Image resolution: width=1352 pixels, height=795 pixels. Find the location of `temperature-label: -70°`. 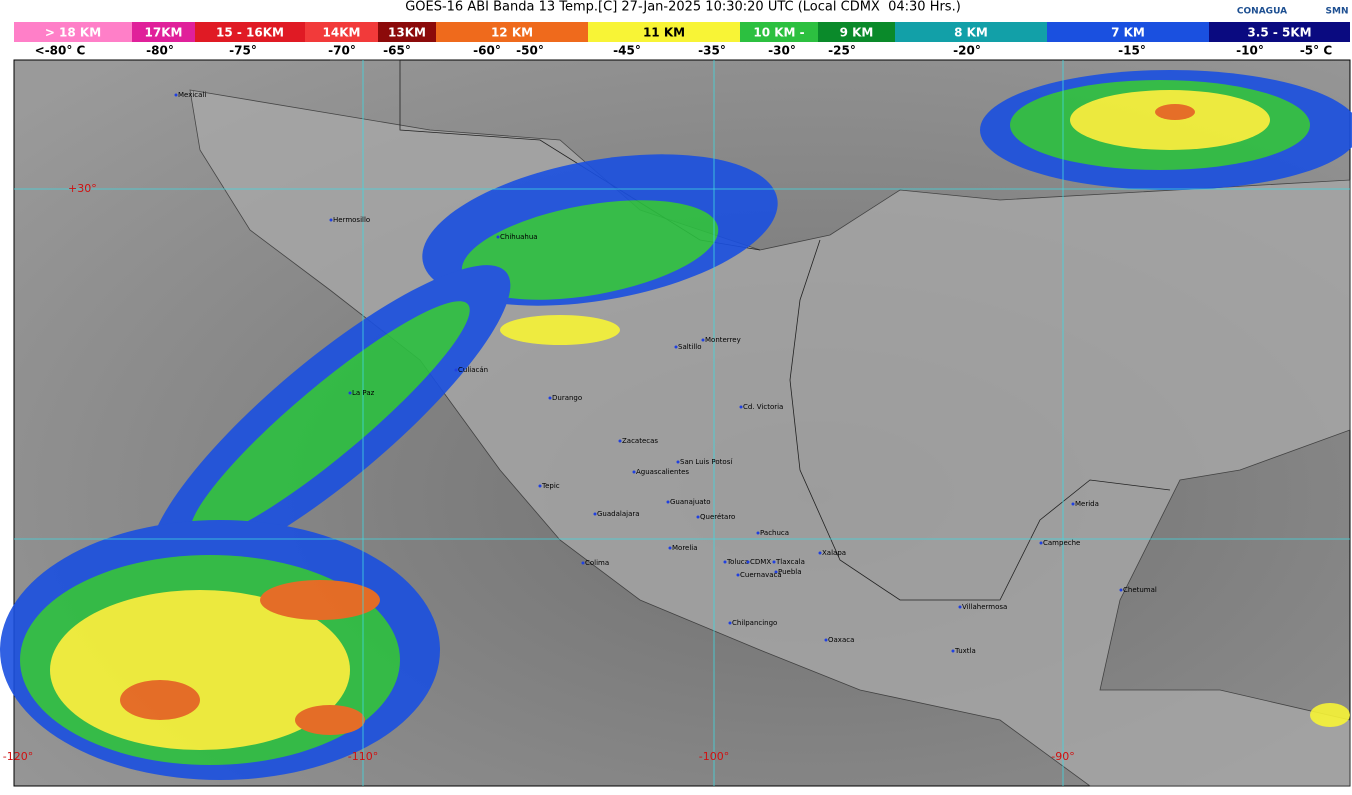

temperature-label: -70° is located at coordinates (342, 51).